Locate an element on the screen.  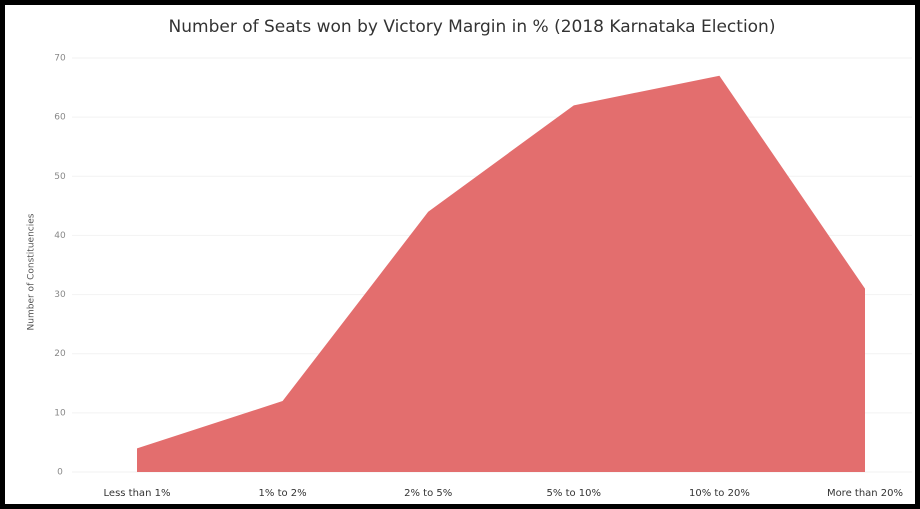
y-tick-label: 30 is located at coordinates (60, 295).